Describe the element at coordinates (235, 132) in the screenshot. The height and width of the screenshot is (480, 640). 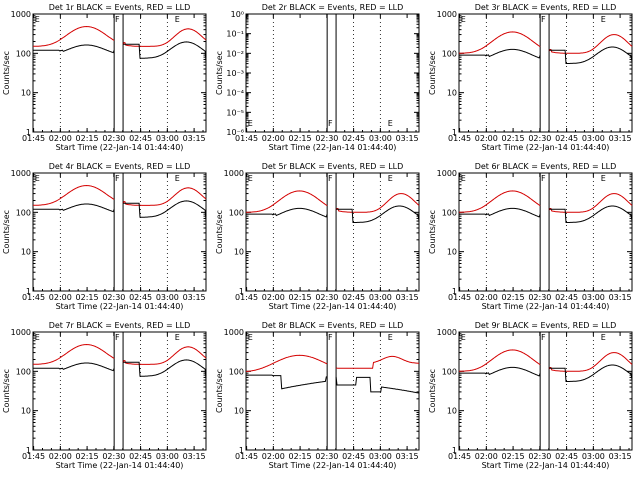
I see `y-tick-label: 10⁻⁶` at that location.